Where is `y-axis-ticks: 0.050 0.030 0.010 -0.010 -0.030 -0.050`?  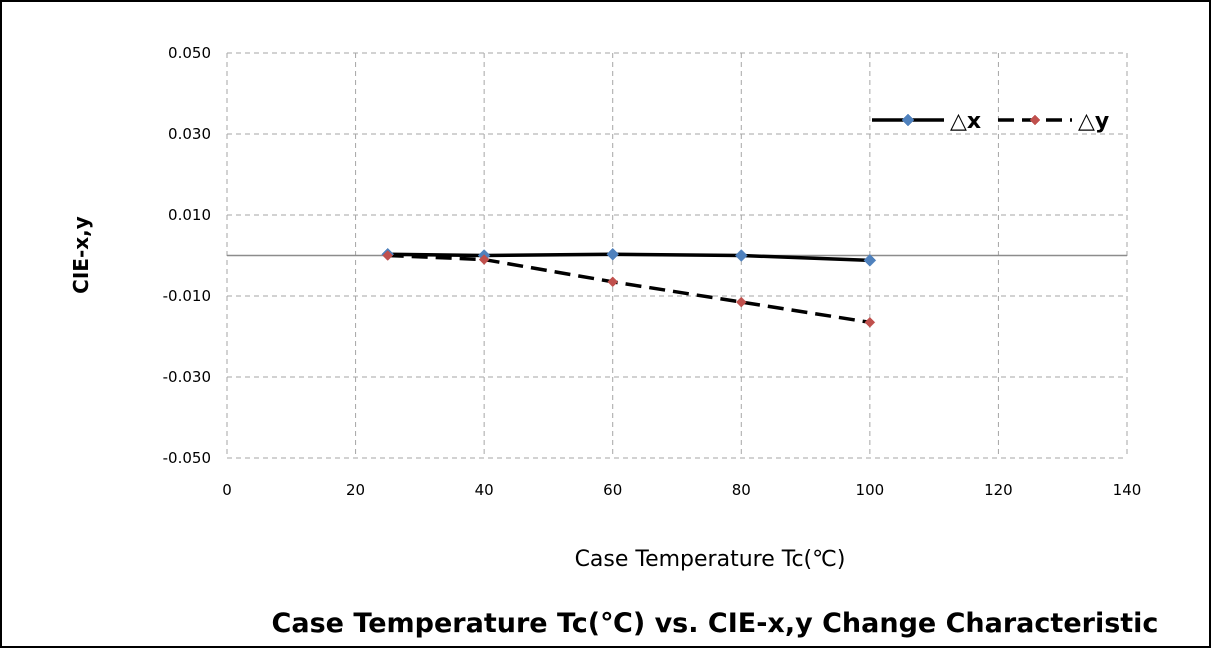 y-axis-ticks: 0.050 0.030 0.010 -0.010 -0.030 -0.050 is located at coordinates (187, 255).